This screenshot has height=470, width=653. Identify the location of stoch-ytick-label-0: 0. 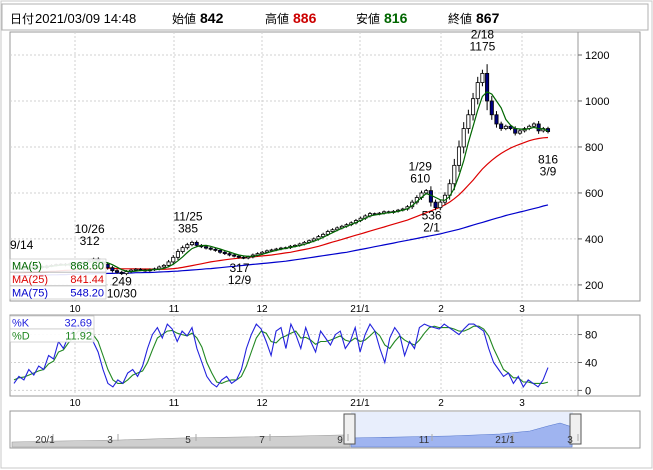
(588, 391).